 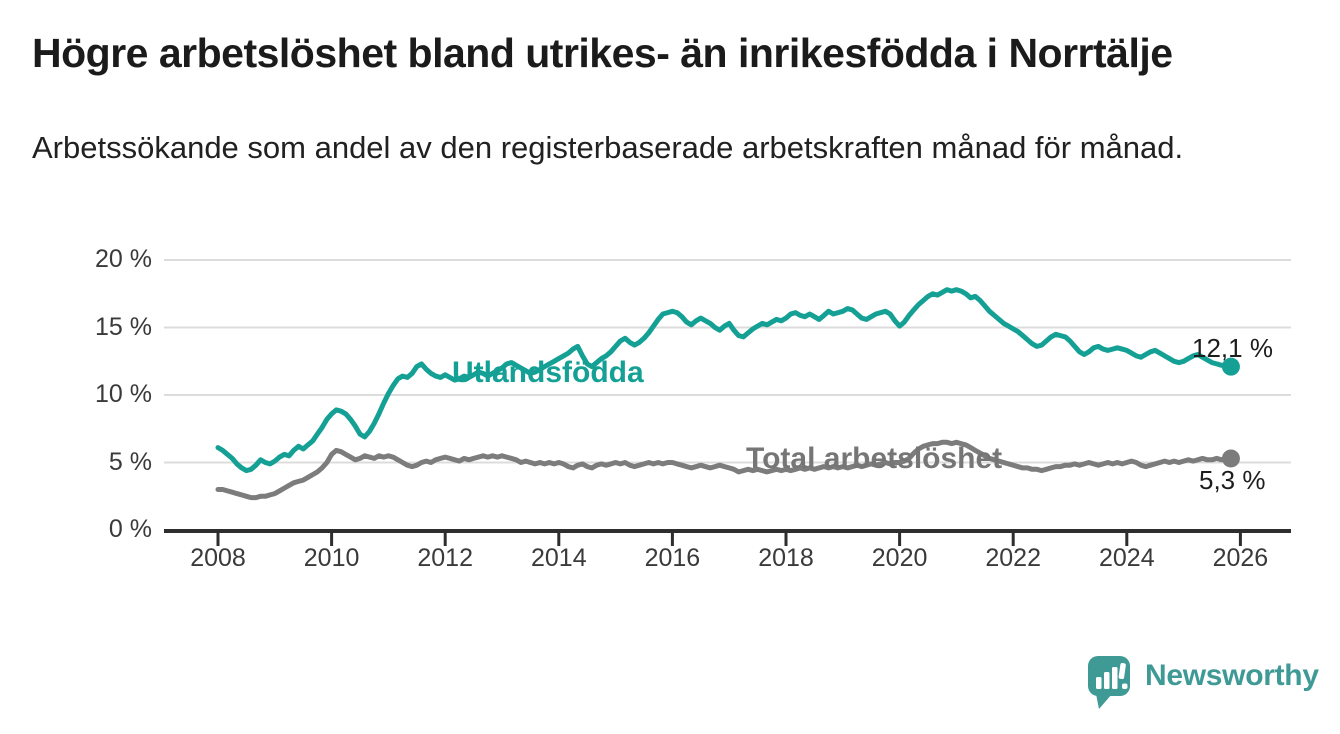 I want to click on series-label-utlandsfodda: Utlandsfödda, so click(x=548, y=372).